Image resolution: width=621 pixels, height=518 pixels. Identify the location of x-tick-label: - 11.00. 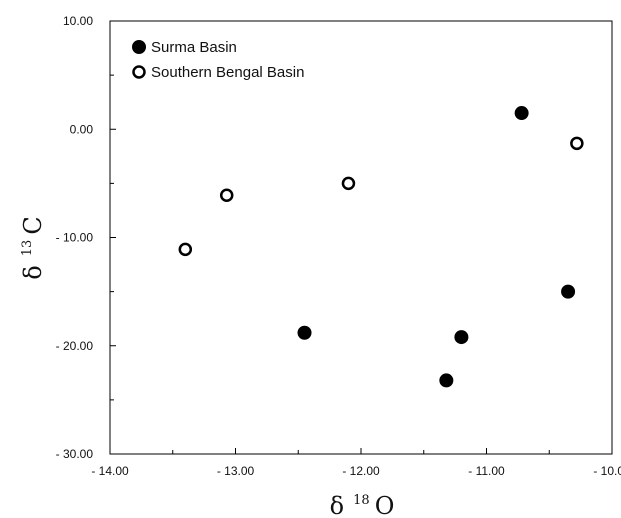
(486, 471).